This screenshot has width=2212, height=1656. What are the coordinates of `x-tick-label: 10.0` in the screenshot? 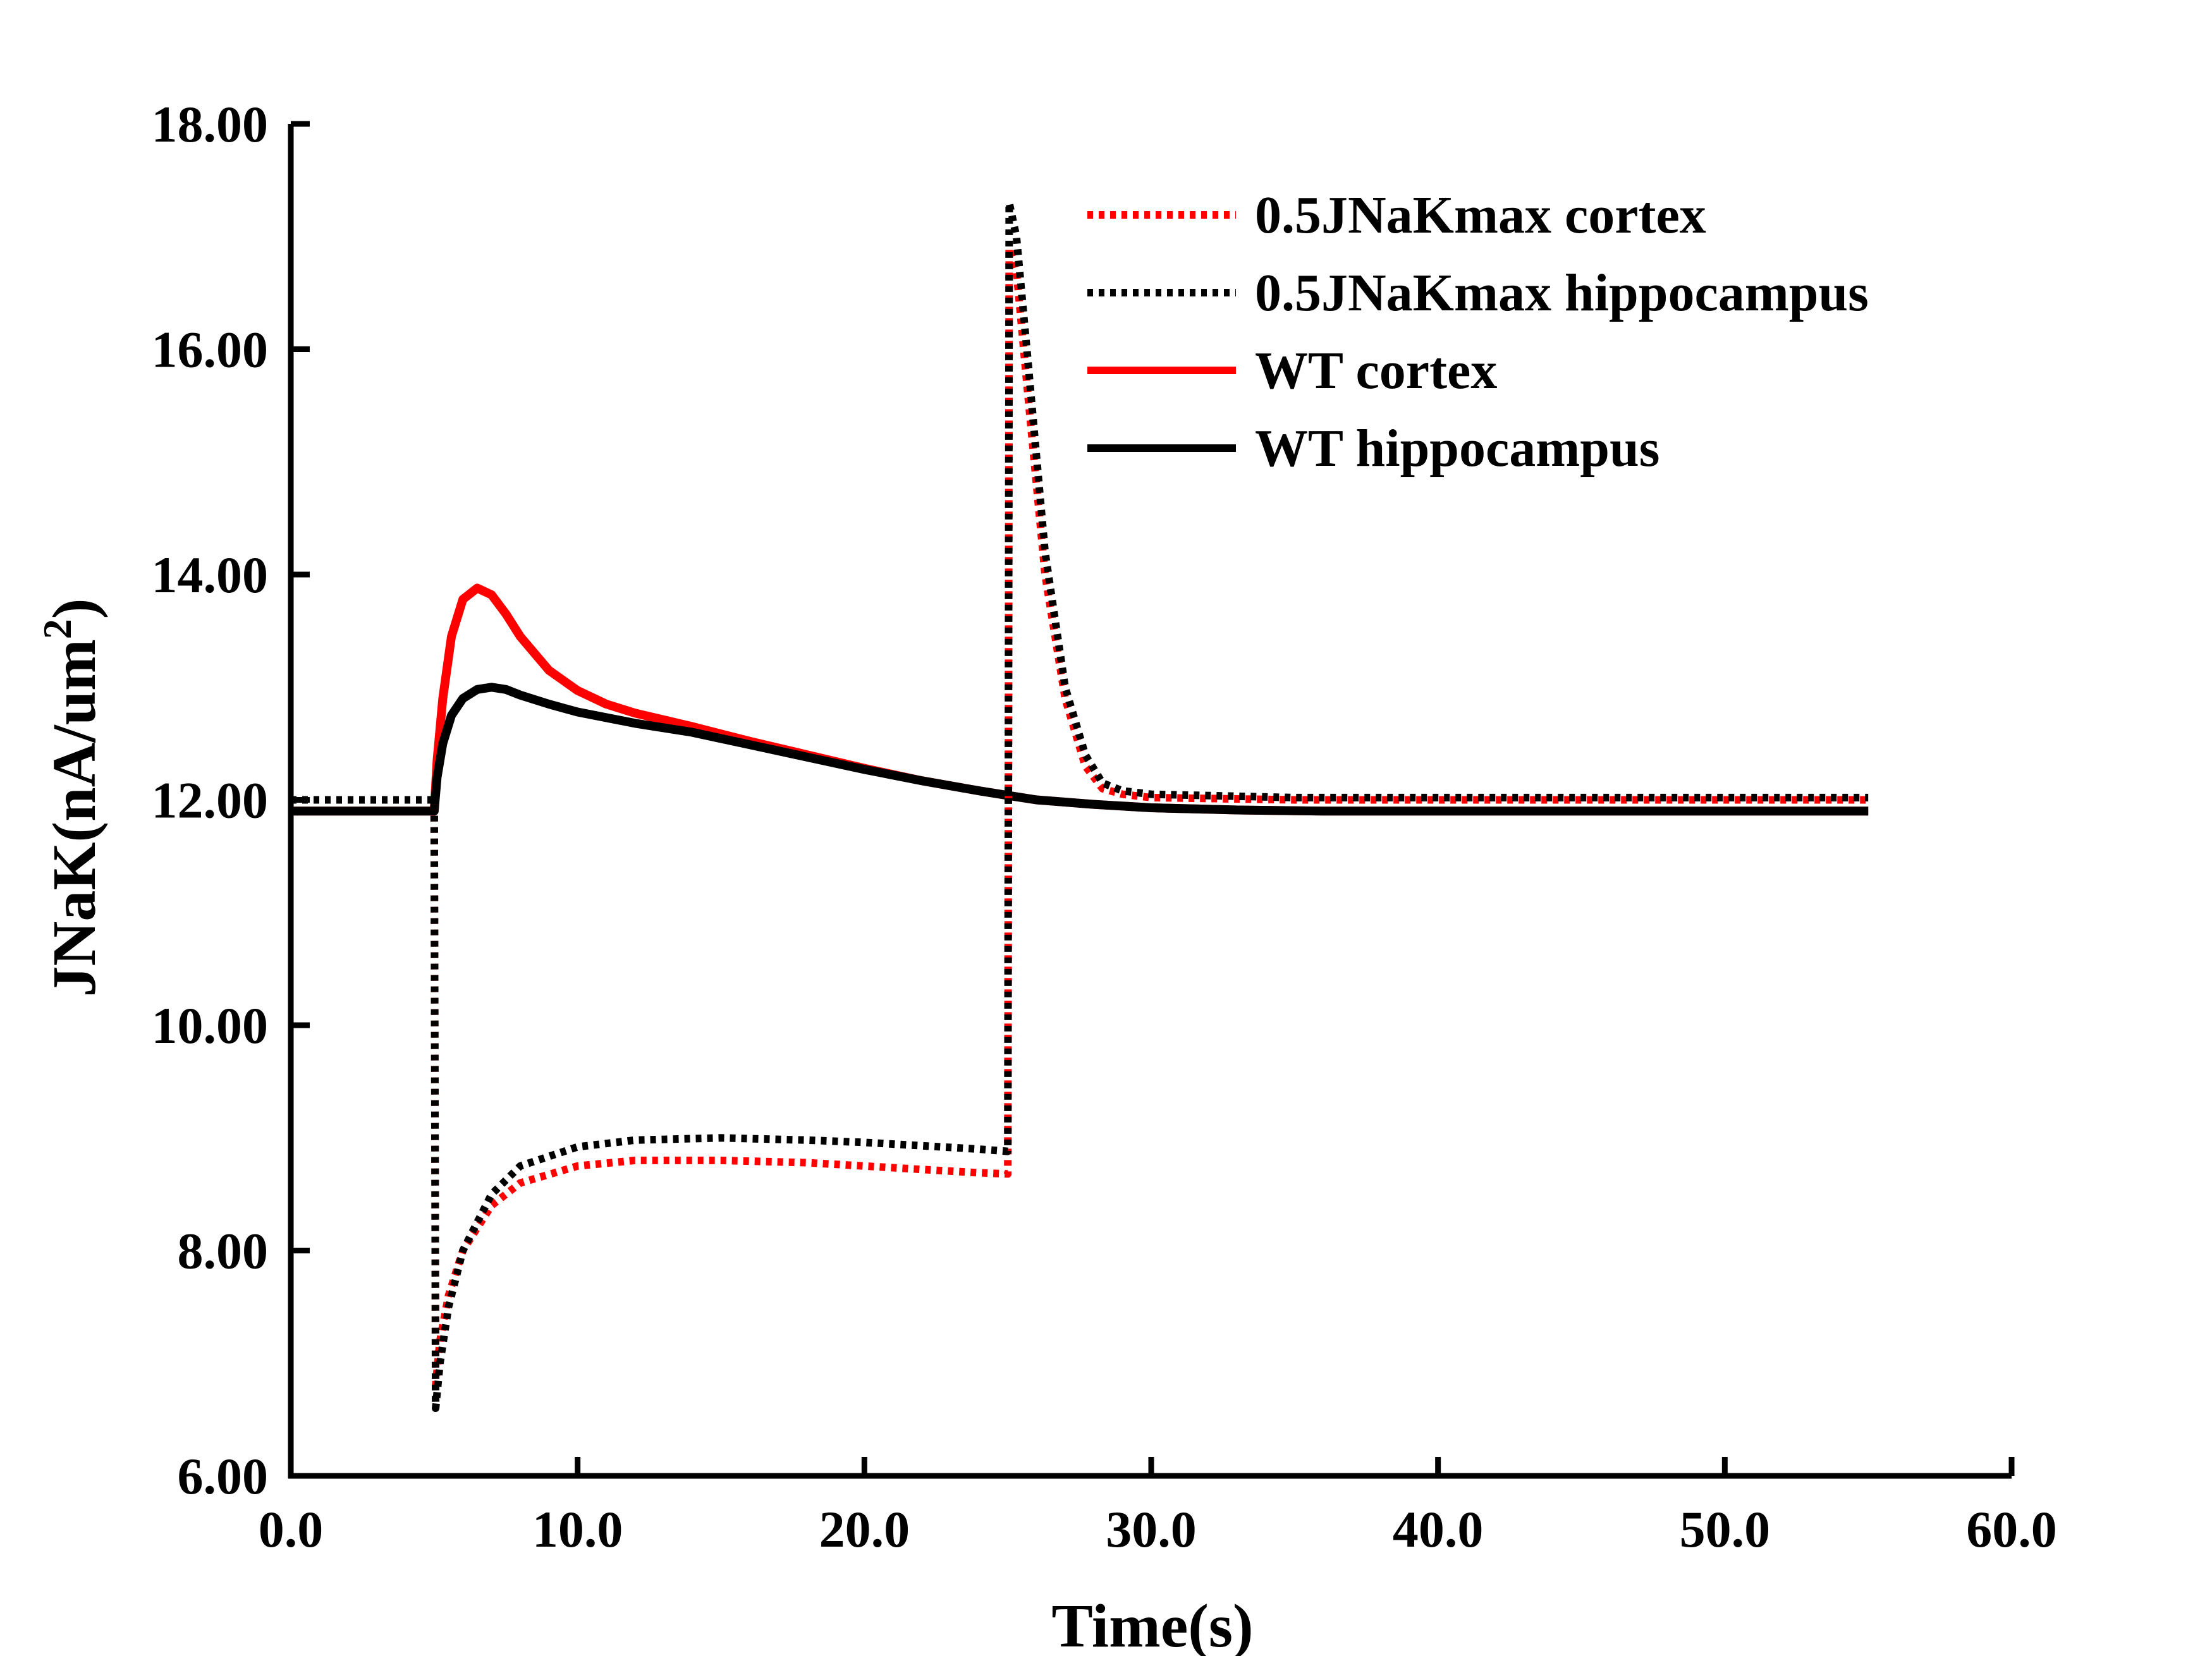 It's located at (577, 1529).